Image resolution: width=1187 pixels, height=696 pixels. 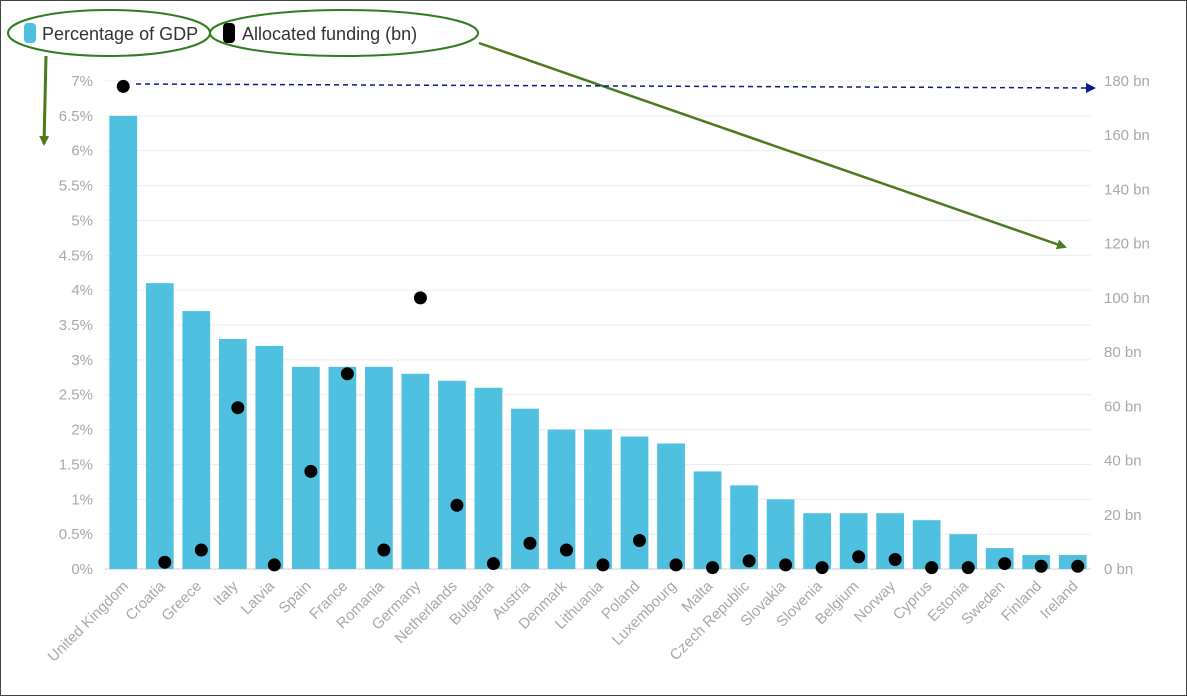 What do you see at coordinates (258, 597) in the screenshot?
I see `x-axis-tick-label: Latvia` at bounding box center [258, 597].